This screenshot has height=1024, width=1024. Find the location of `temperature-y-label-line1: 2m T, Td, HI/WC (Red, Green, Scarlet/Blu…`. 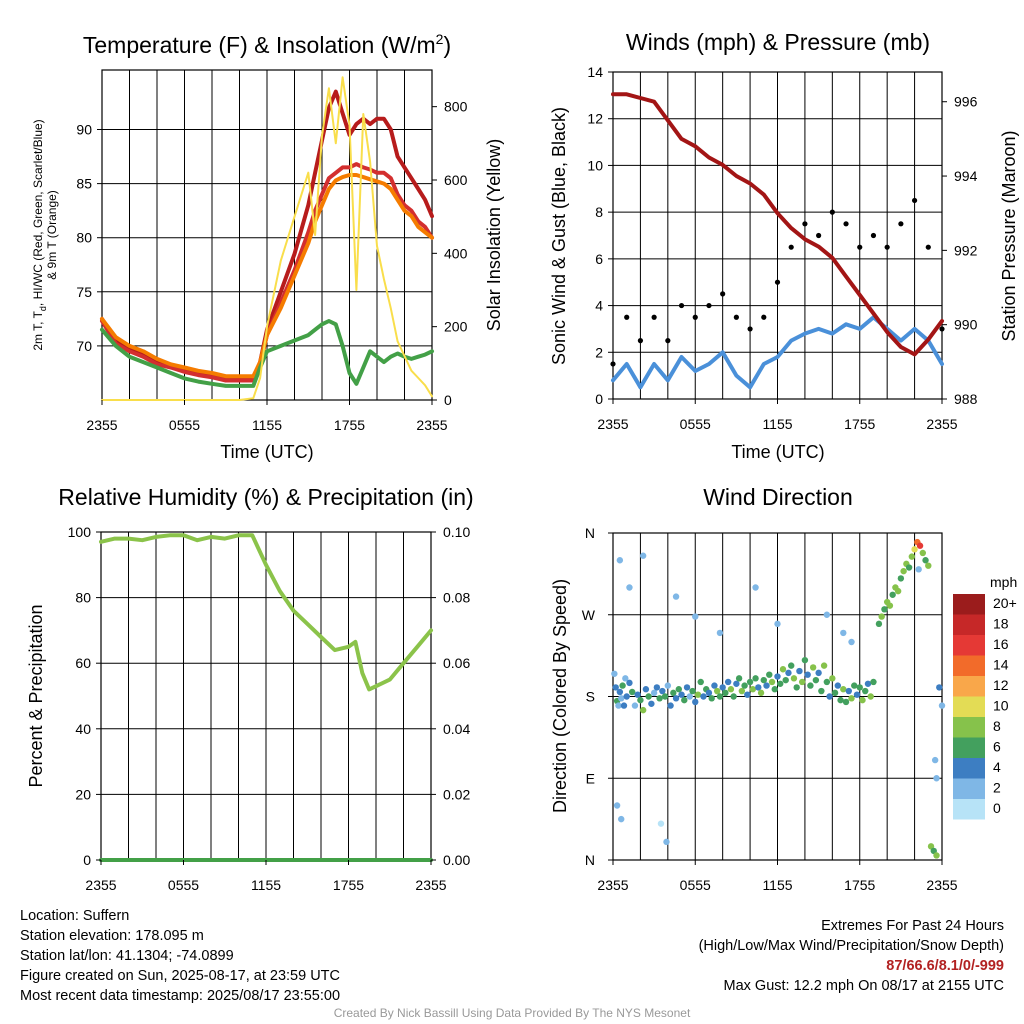

temperature-y-label-line1: 2m T, Td, HI/WC (Red, Green, Scarlet/Blu… is located at coordinates (39, 234).